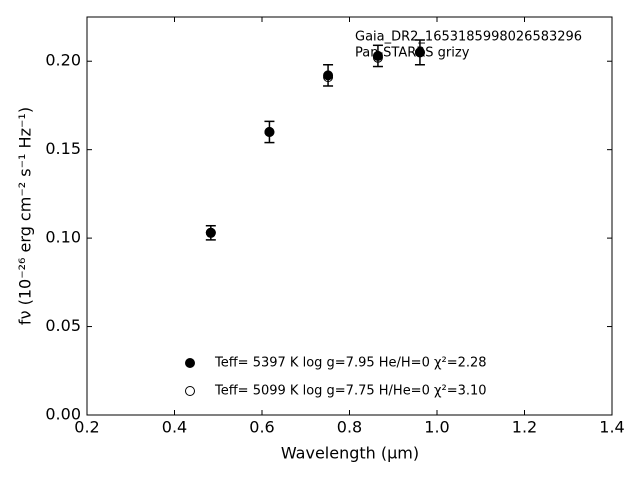  Describe the element at coordinates (350, 453) in the screenshot. I see `x-axis-label: Wavelength (μm)` at that location.